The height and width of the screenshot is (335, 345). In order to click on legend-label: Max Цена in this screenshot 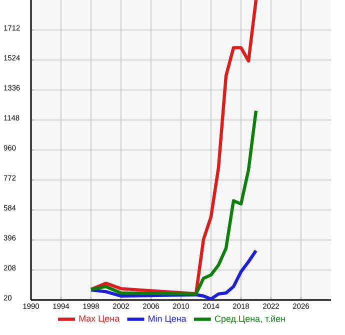, I will do `click(99, 319)`.